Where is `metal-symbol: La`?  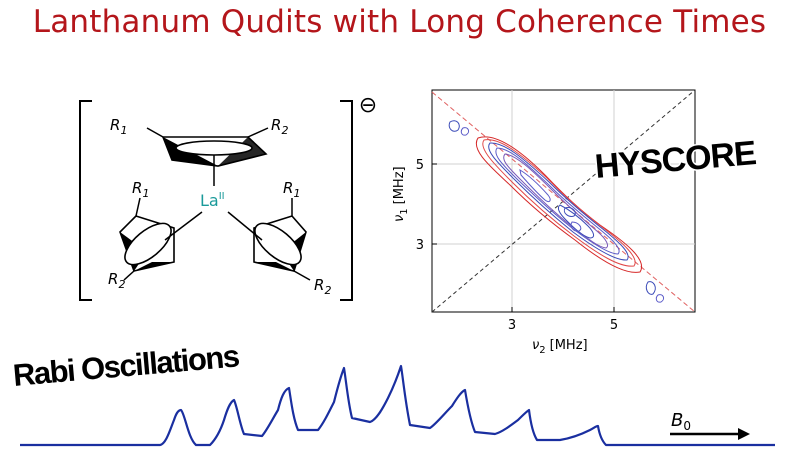
metal-symbol: La is located at coordinates (209, 200).